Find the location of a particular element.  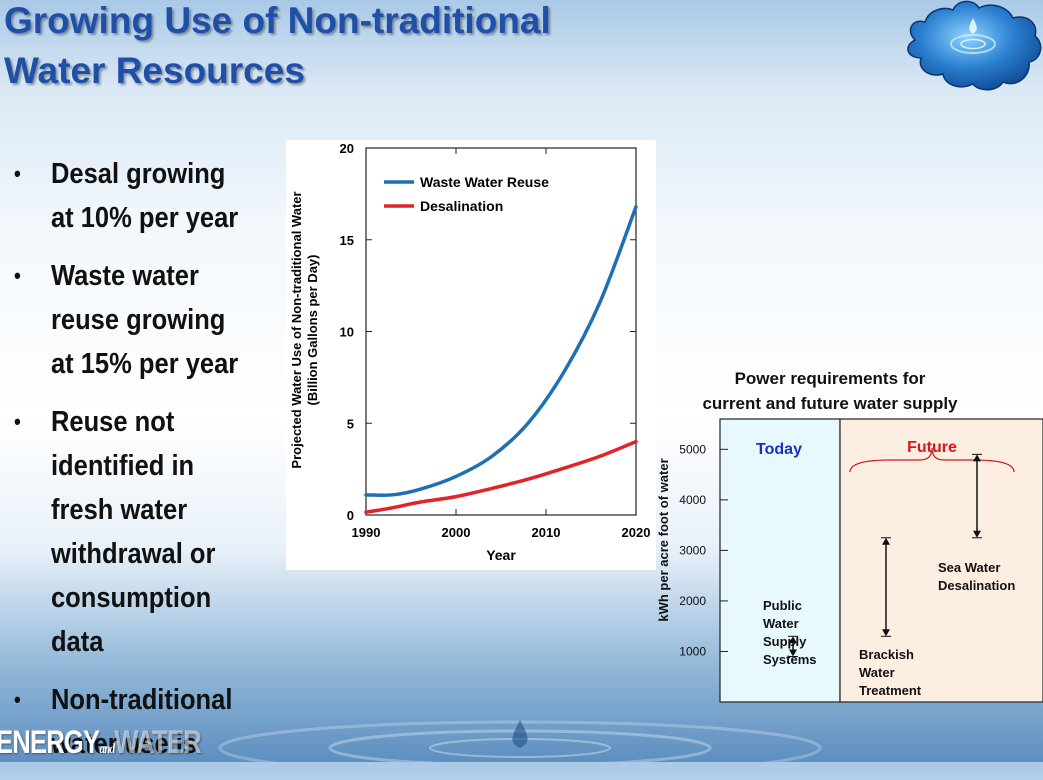

range-label: Sea Water is located at coordinates (969, 567).